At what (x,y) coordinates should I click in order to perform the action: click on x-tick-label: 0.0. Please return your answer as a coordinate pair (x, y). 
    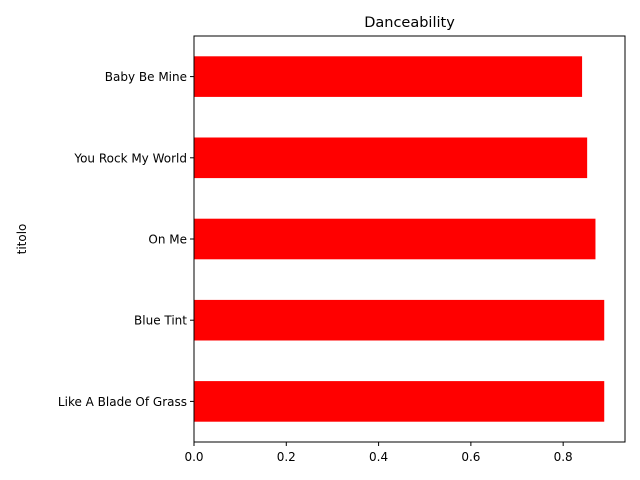
    Looking at the image, I should click on (193, 457).